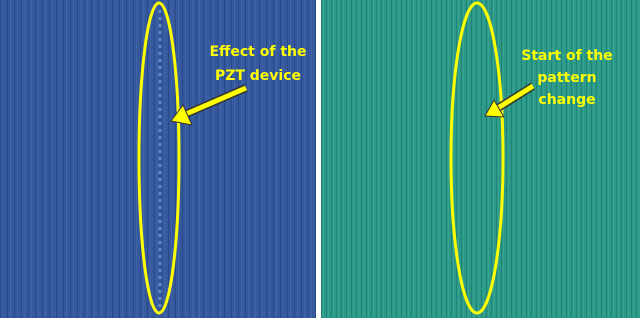  Describe the element at coordinates (258, 76) in the screenshot. I see `annotation-line: PZT device` at that location.